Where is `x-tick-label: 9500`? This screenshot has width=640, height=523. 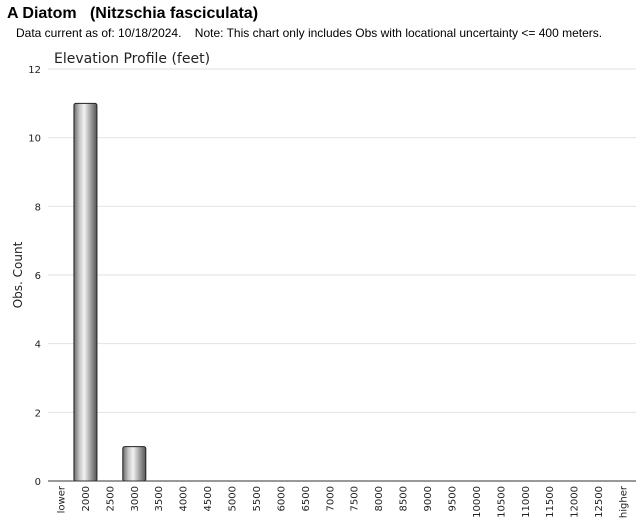
x-tick-label: 9500 is located at coordinates (452, 498).